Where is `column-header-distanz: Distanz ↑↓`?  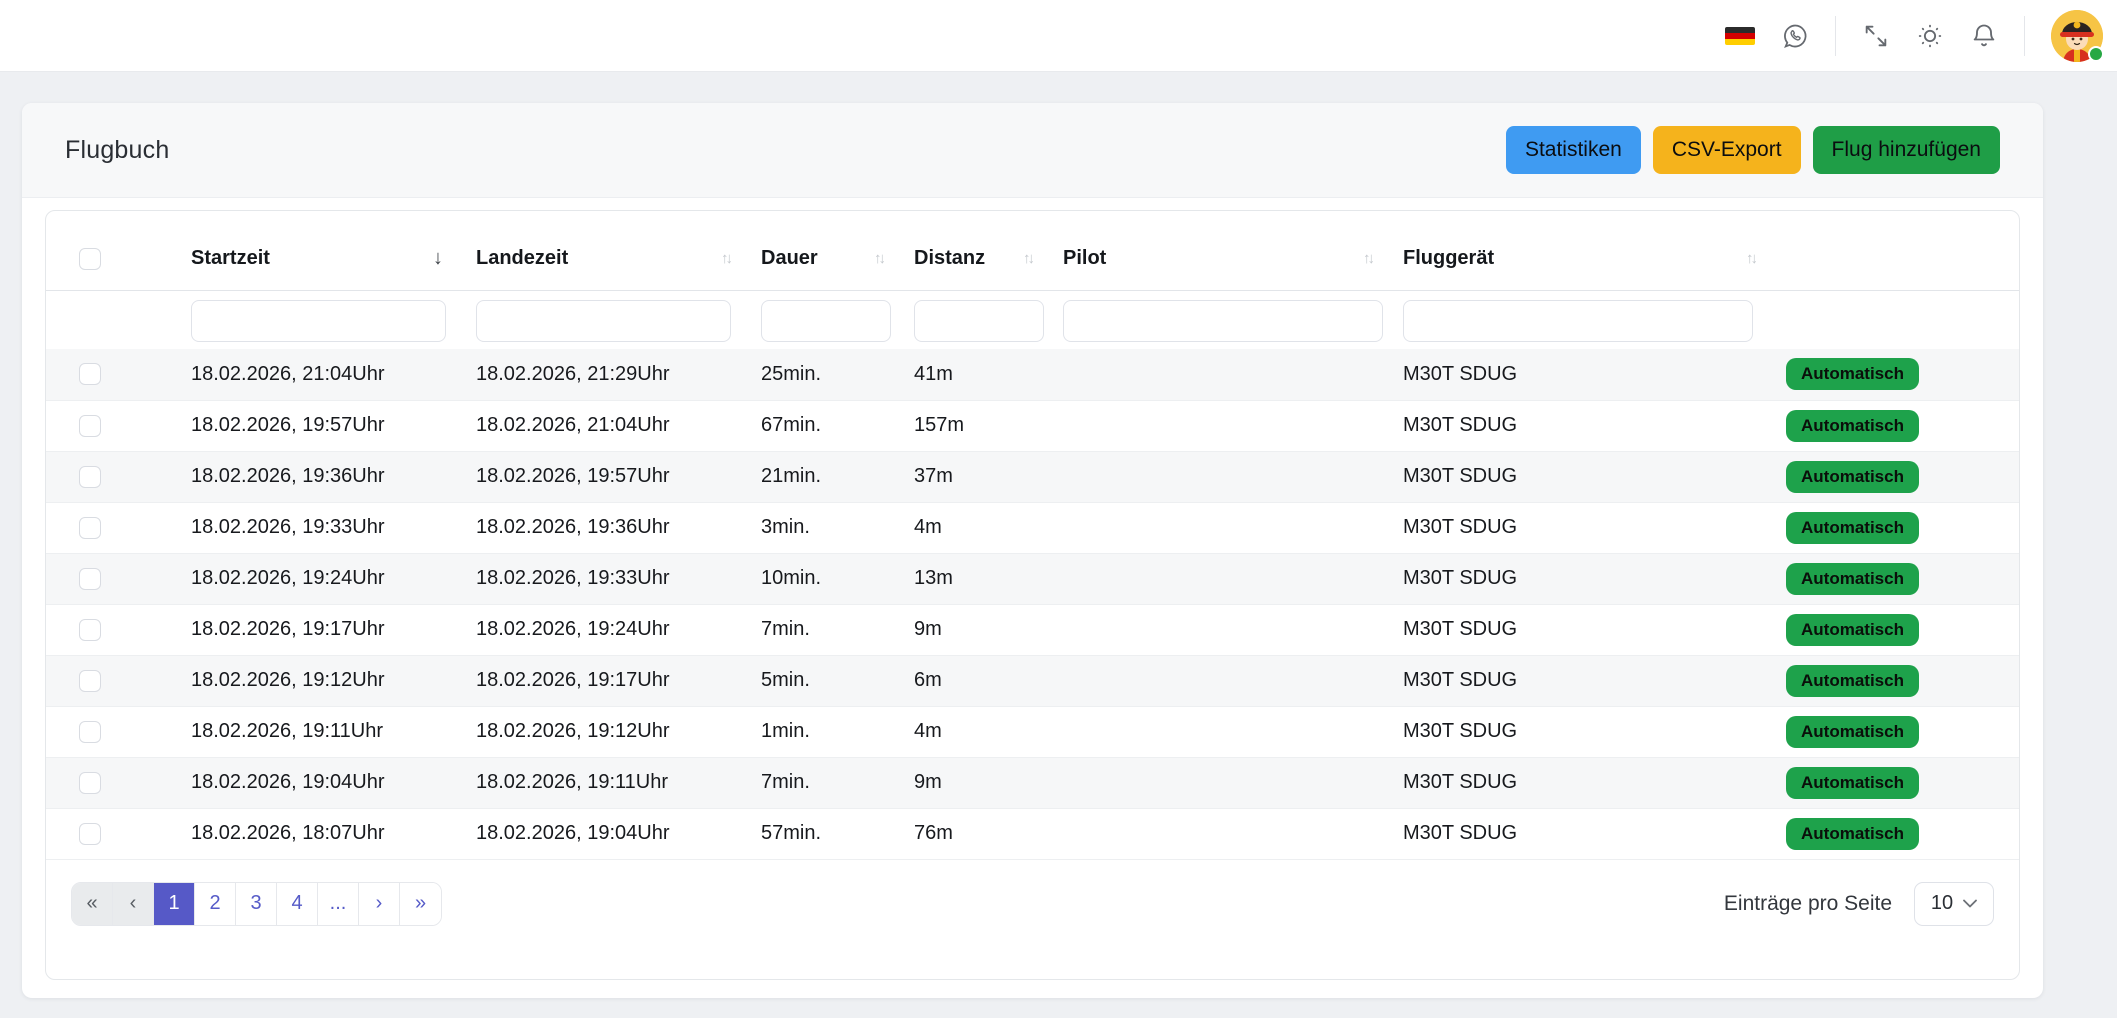 column-header-distanz: Distanz ↑↓ is located at coordinates (973, 251).